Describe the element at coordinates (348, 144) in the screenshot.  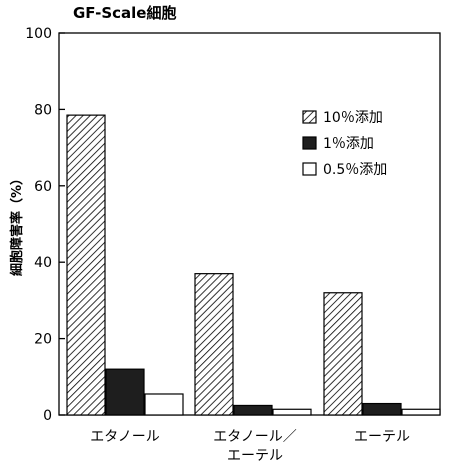
I see `legend-label: 1％添加` at that location.